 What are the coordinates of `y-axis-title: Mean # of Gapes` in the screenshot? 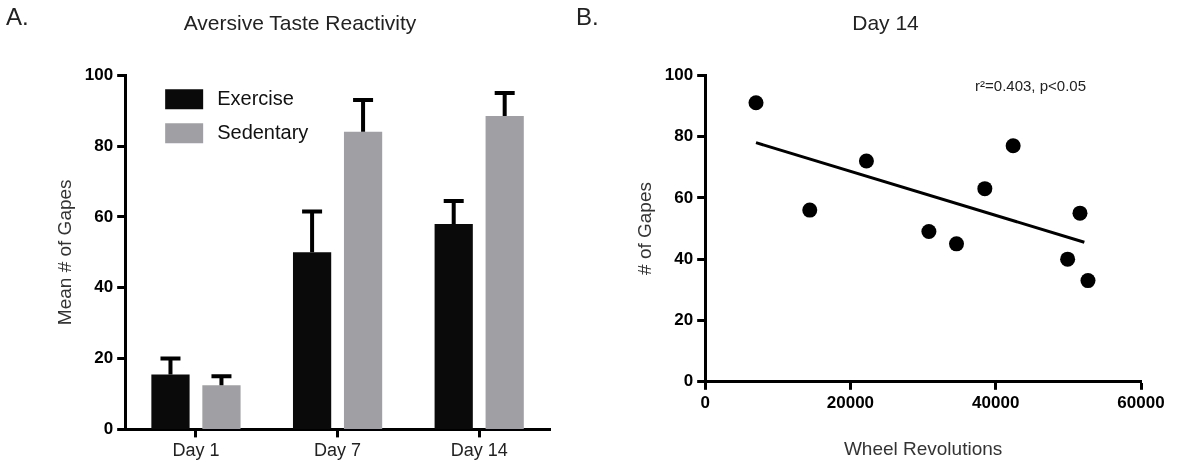 It's located at (64, 252).